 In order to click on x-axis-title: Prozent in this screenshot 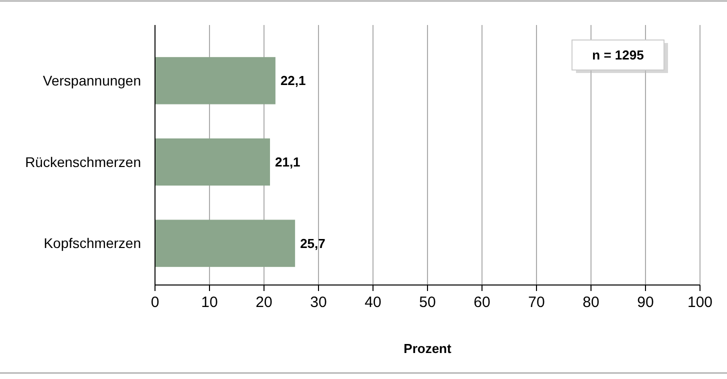, I will do `click(428, 348)`.